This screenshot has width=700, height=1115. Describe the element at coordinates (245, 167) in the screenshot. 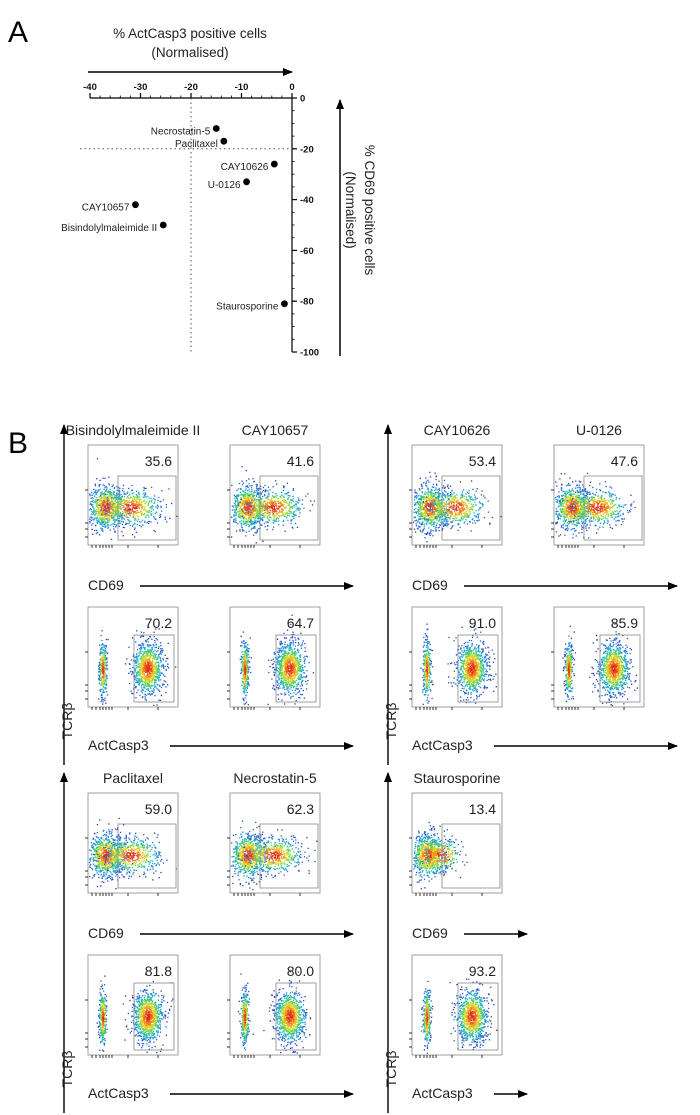

I see `point-label: CAY10626` at that location.